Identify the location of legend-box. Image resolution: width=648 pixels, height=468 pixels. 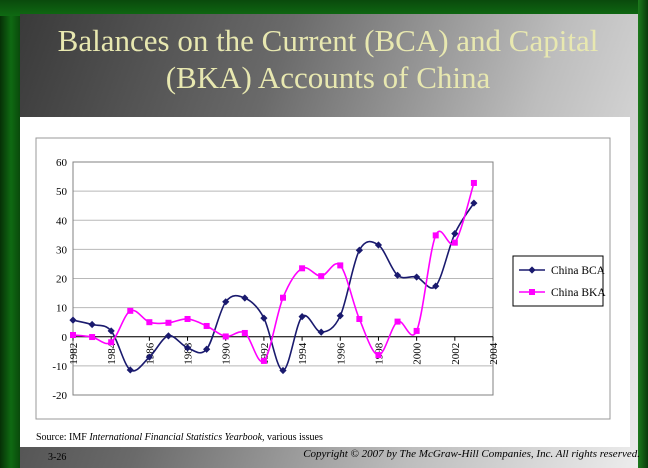
(558, 281).